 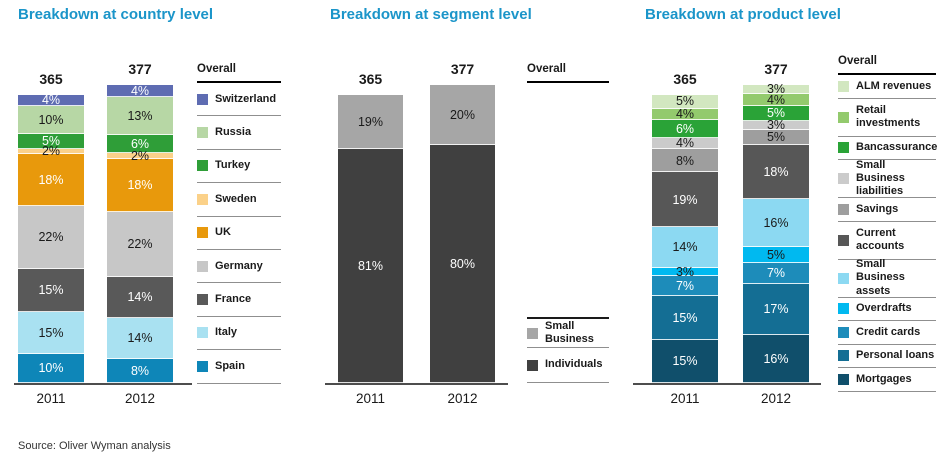 I want to click on segment-value-label: 22%, so click(x=51, y=237).